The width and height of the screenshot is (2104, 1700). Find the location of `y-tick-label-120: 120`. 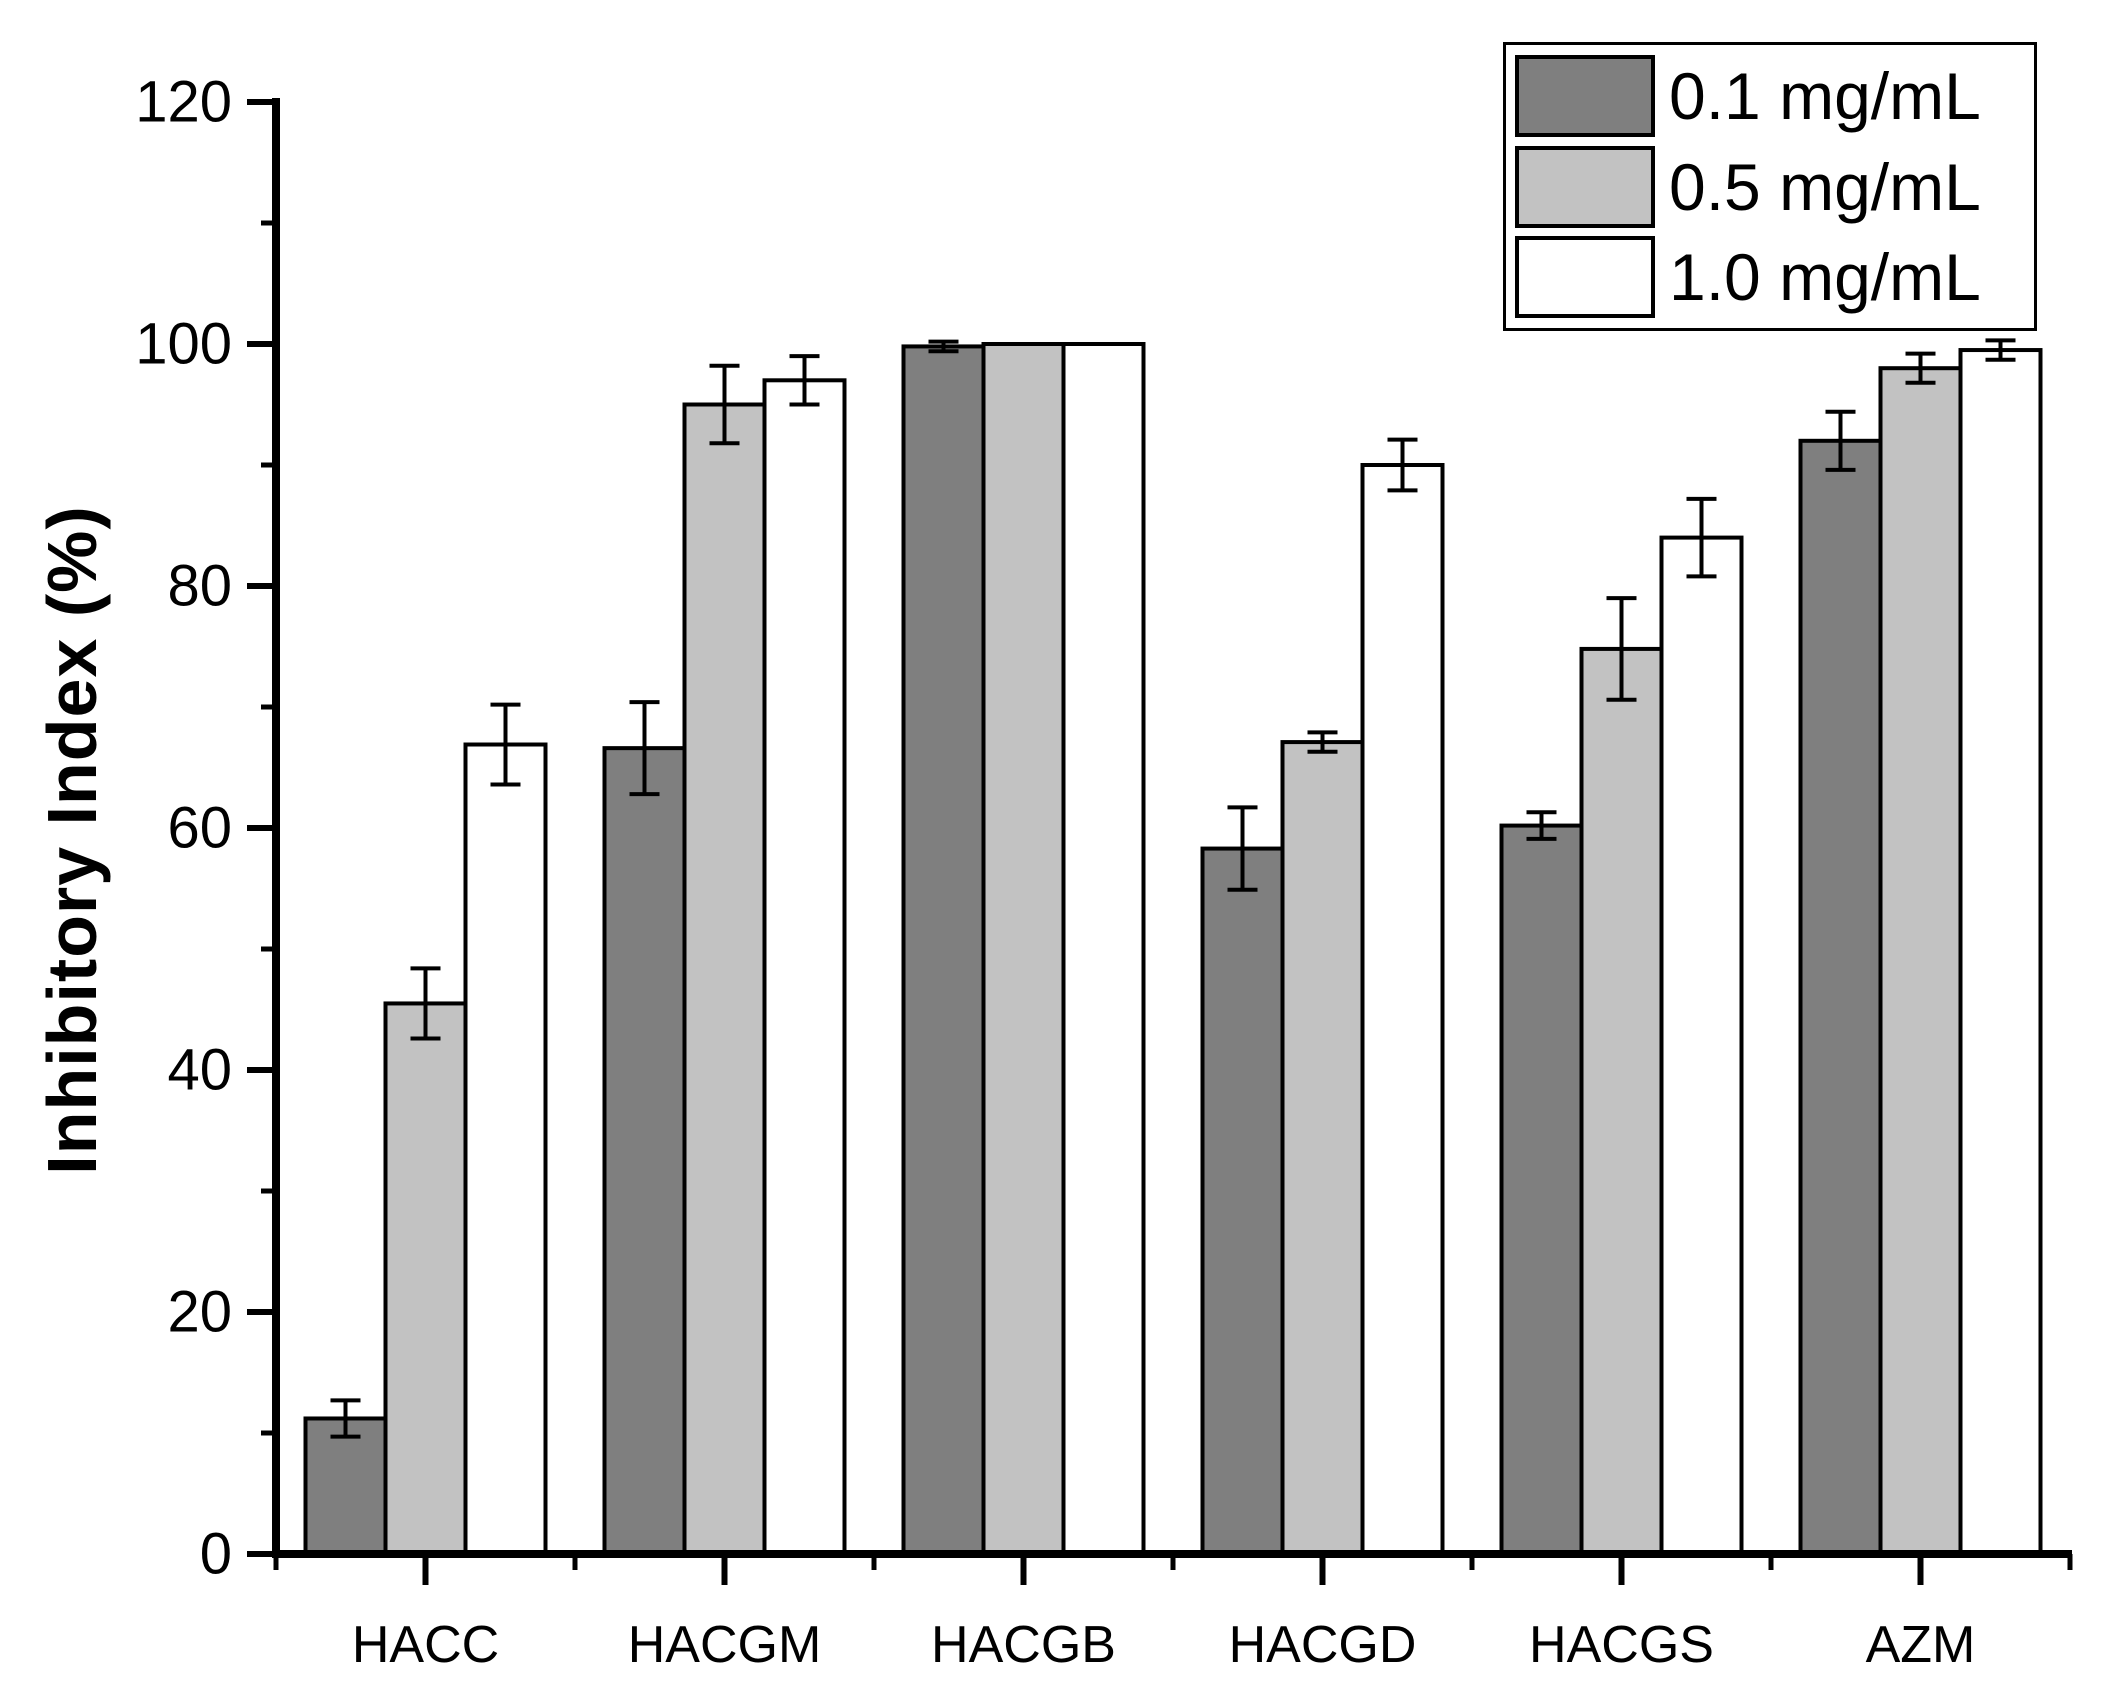

y-tick-label-120: 120 is located at coordinates (183, 102).